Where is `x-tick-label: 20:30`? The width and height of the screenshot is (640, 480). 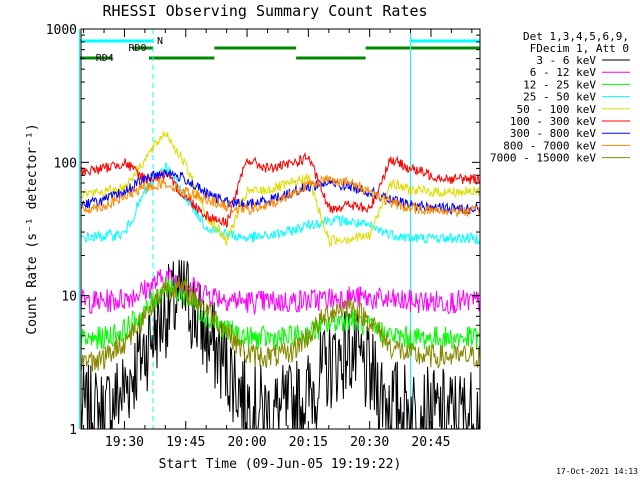 x-tick-label: 20:30 is located at coordinates (369, 442).